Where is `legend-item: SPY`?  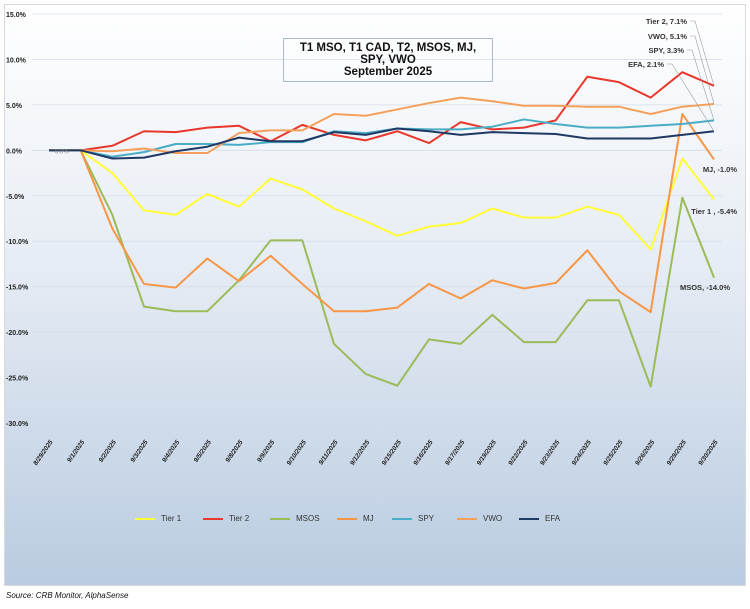 legend-item: SPY is located at coordinates (413, 518).